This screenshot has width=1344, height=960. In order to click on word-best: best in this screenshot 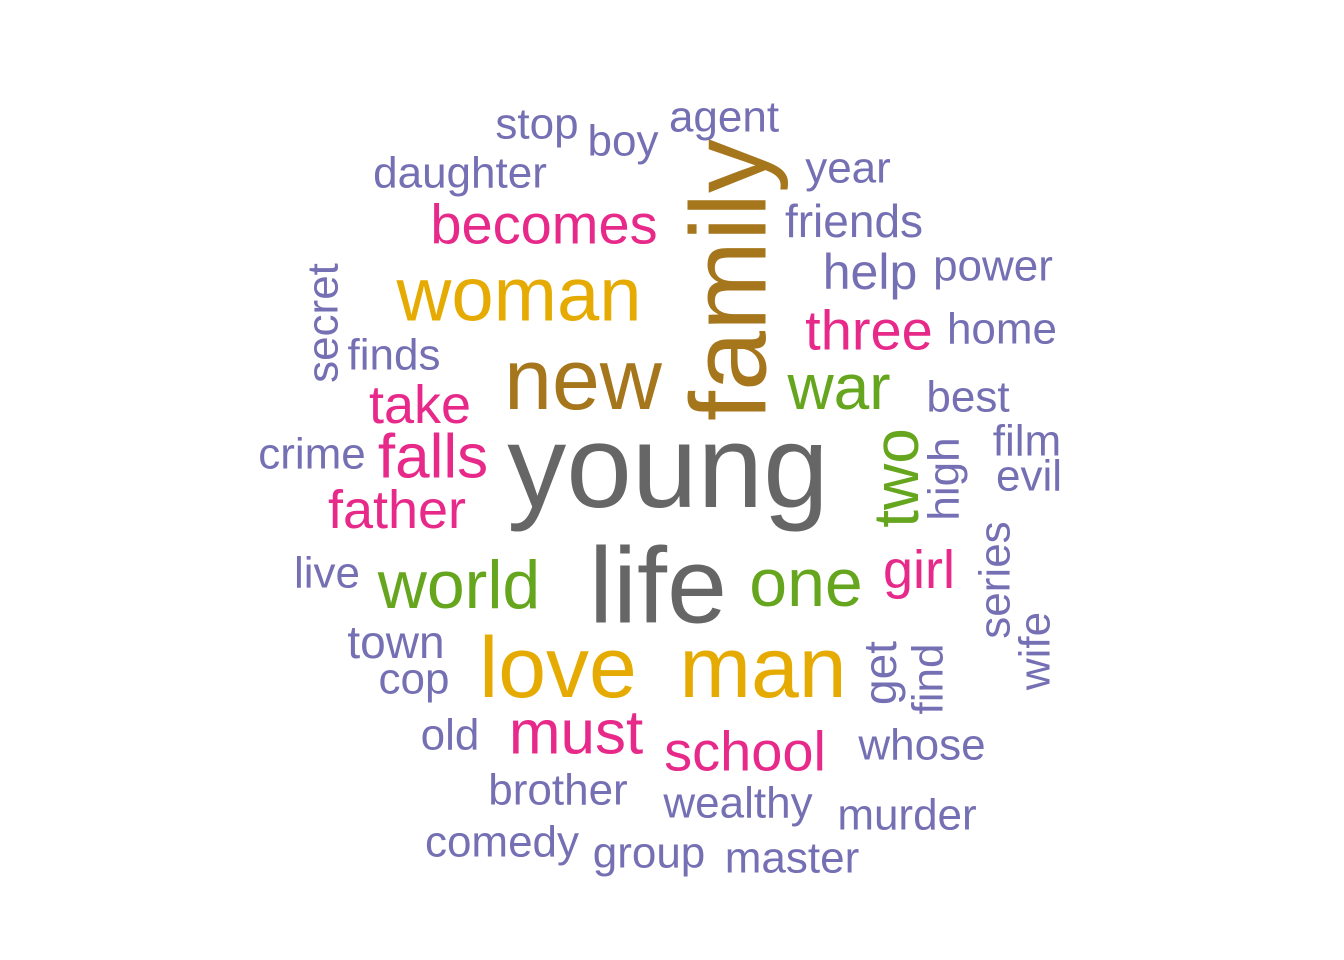, I will do `click(967, 397)`.